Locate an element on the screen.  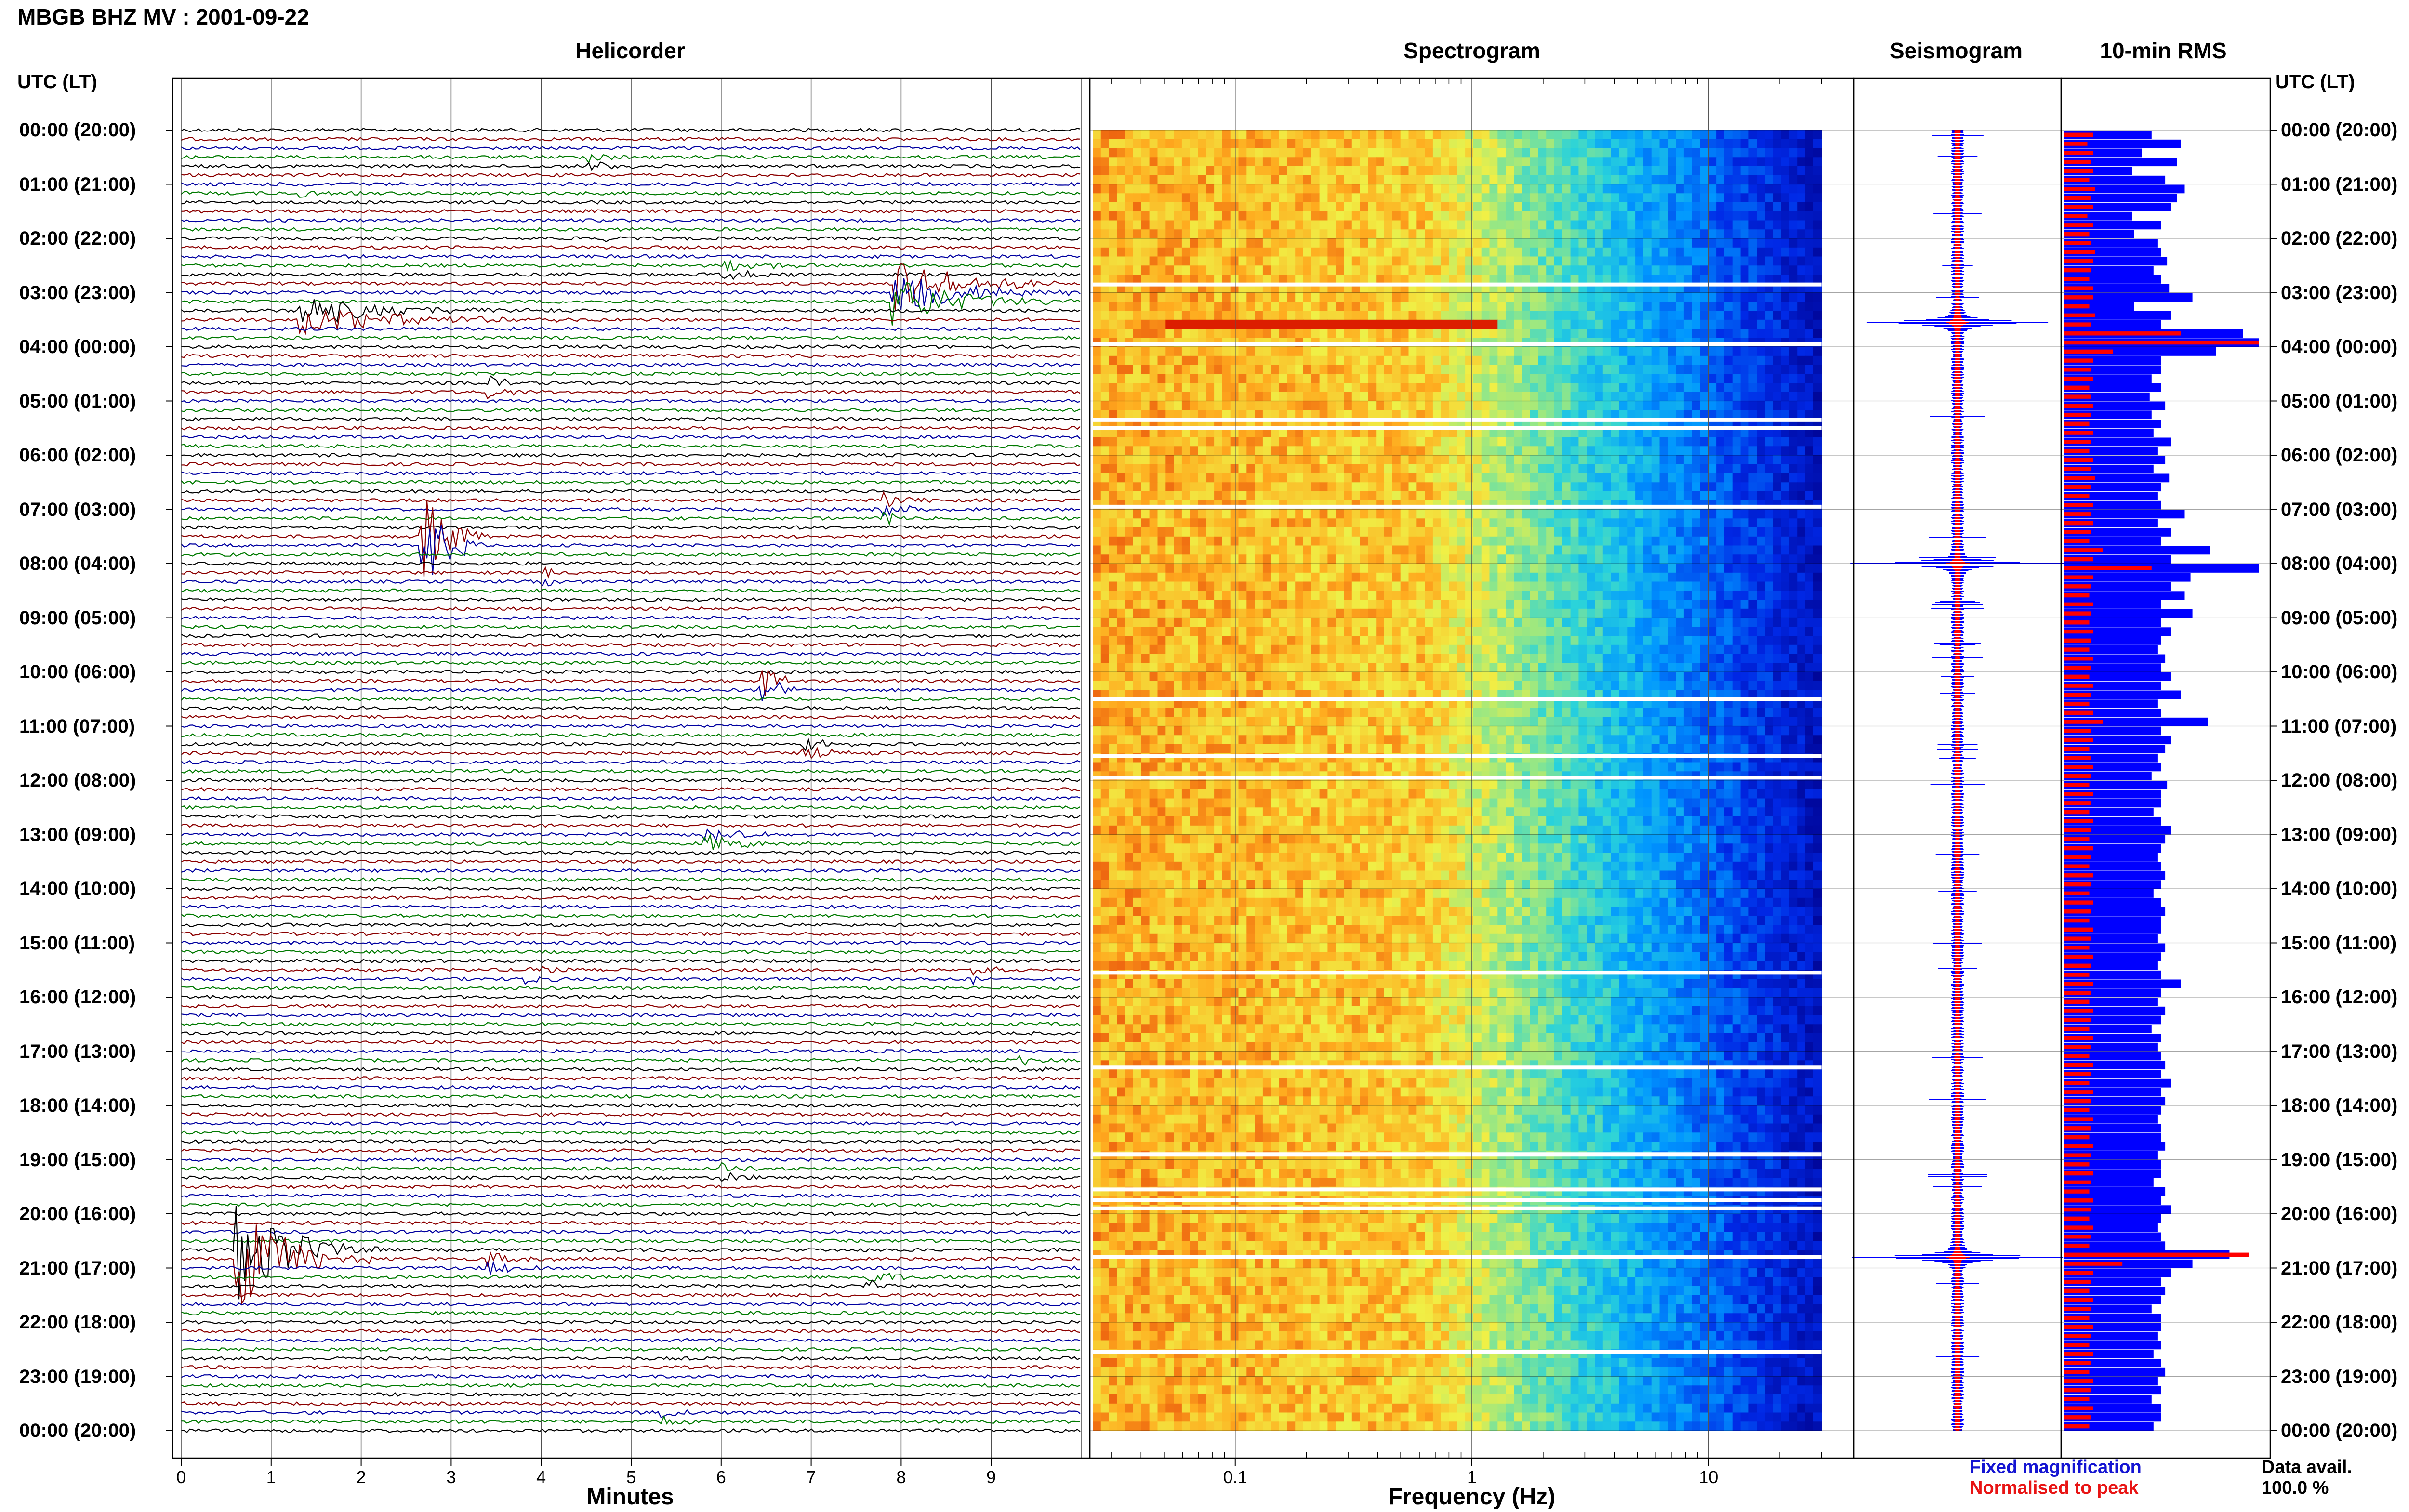
seismogram-title: Seismogram is located at coordinates (1956, 50).